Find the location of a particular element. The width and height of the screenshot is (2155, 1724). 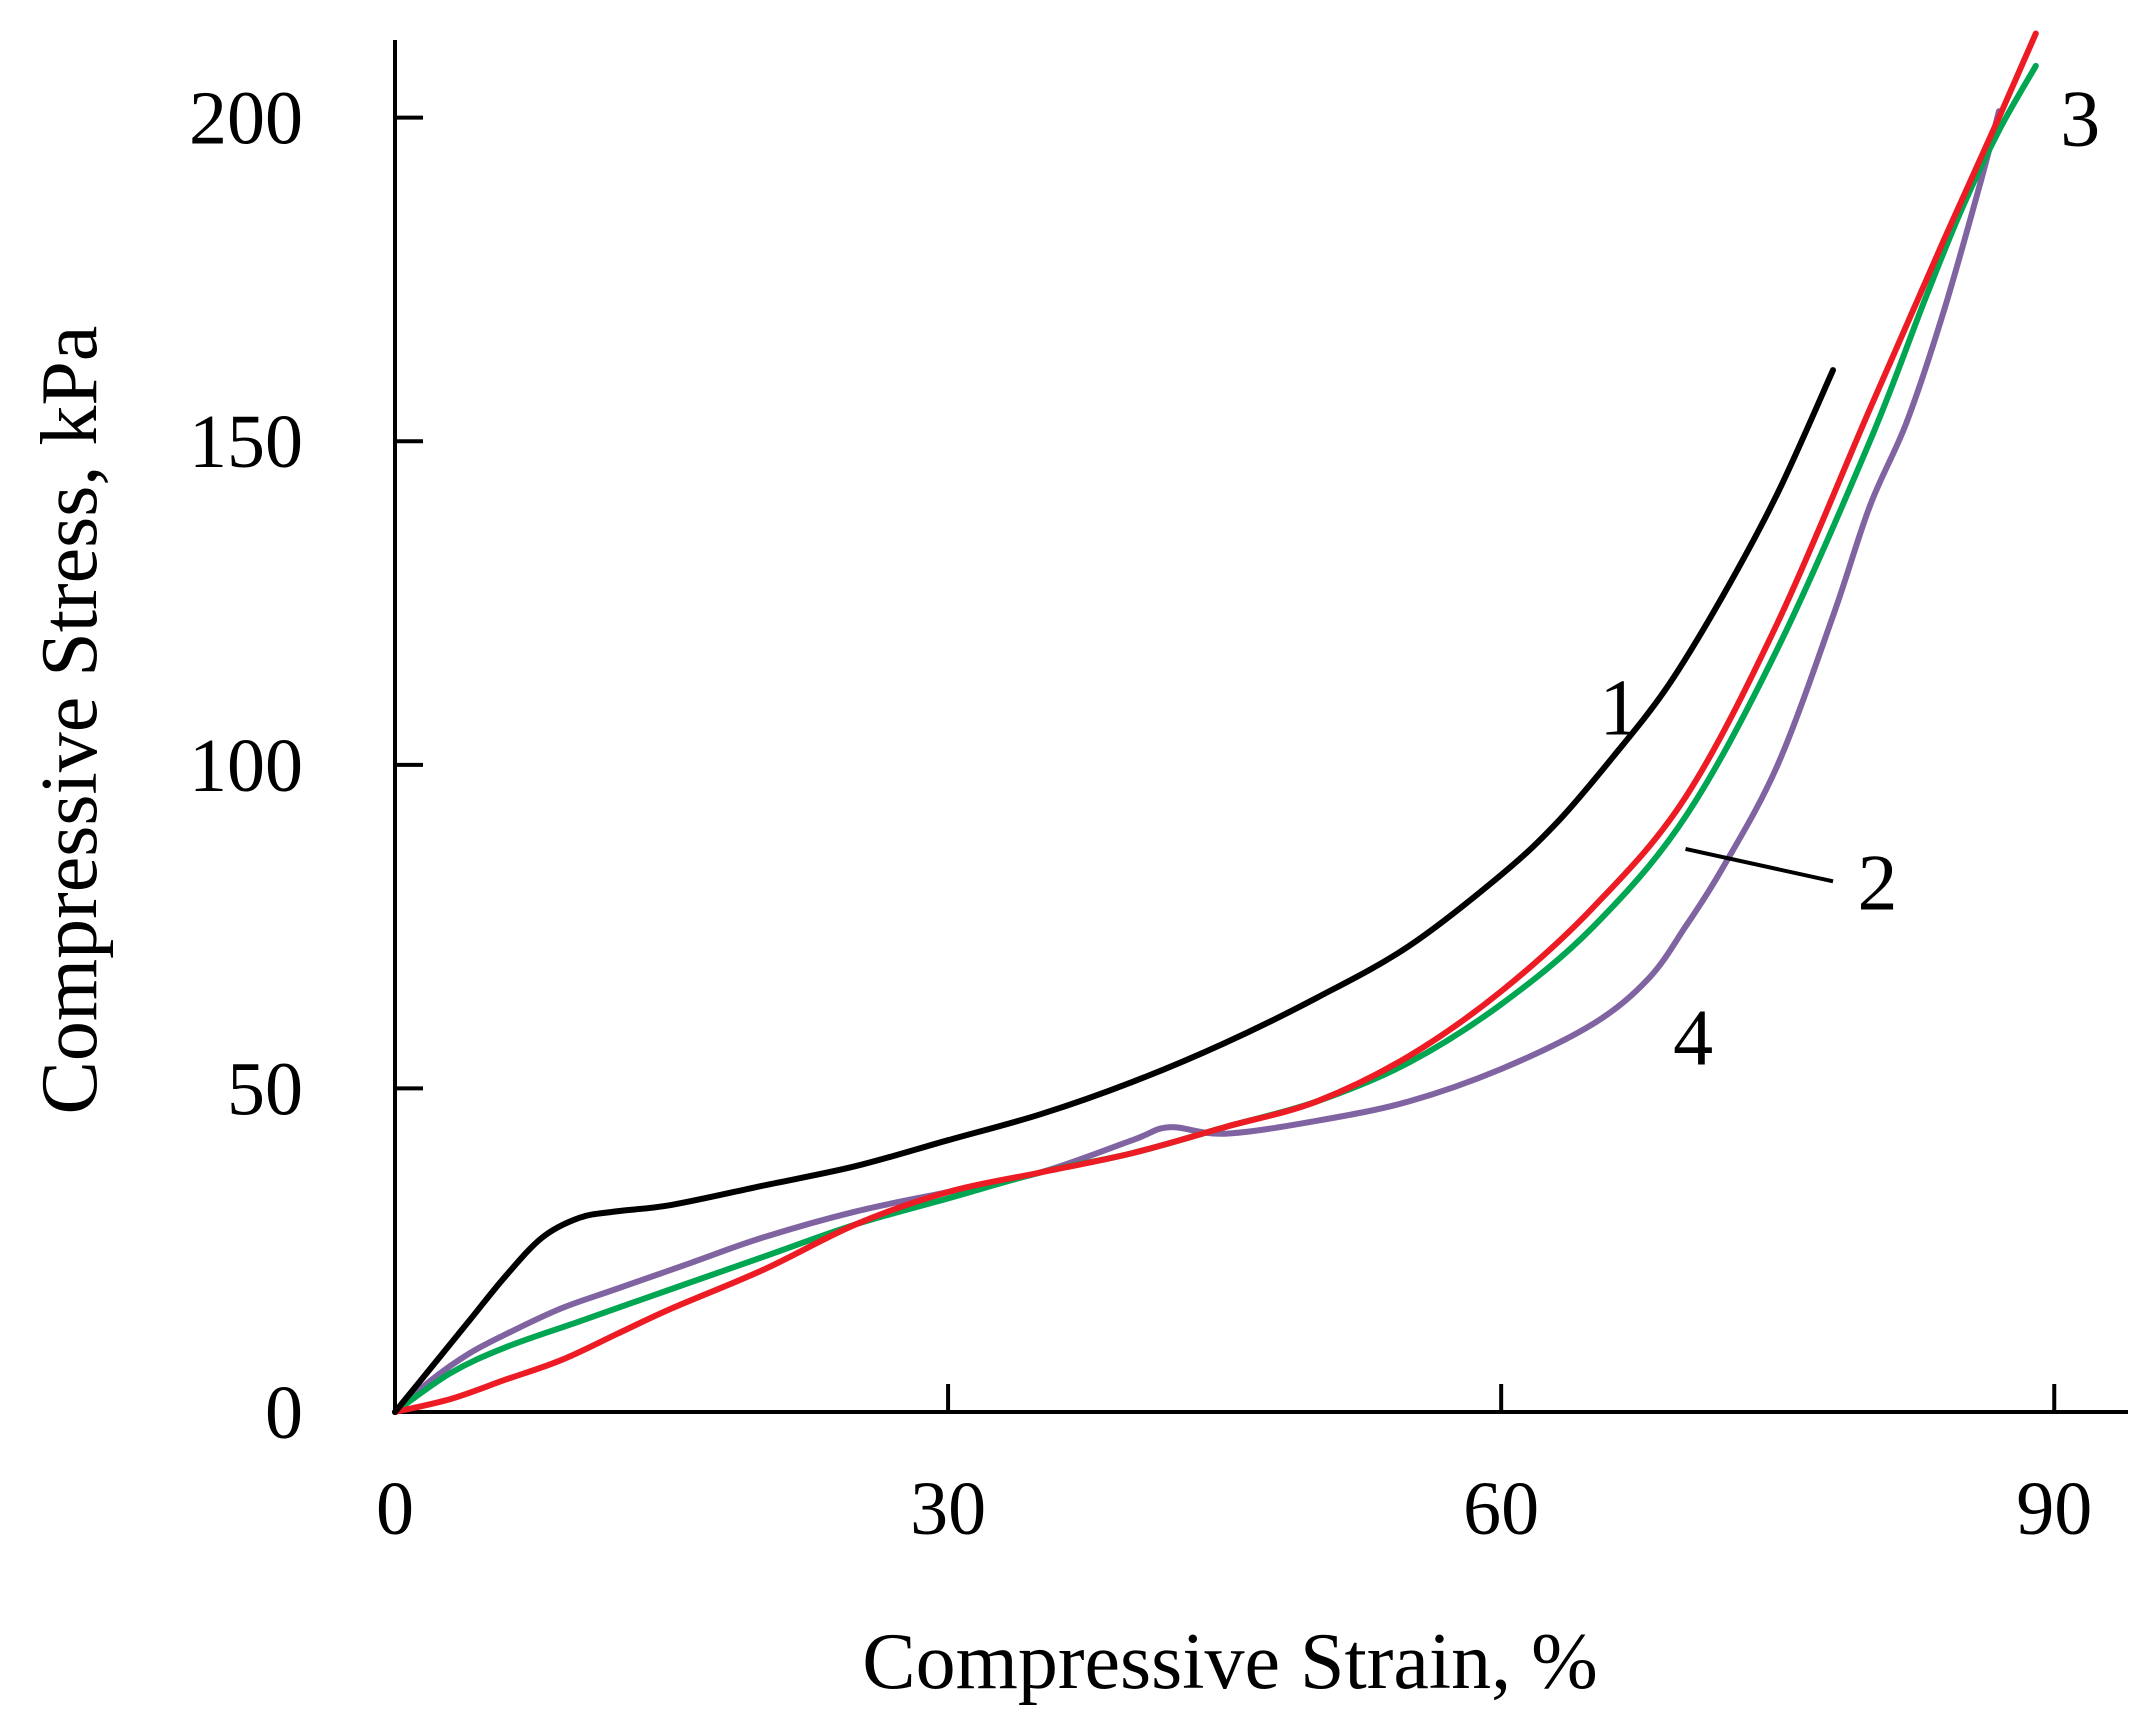

x-tick-label: 90 is located at coordinates (2054, 1509).